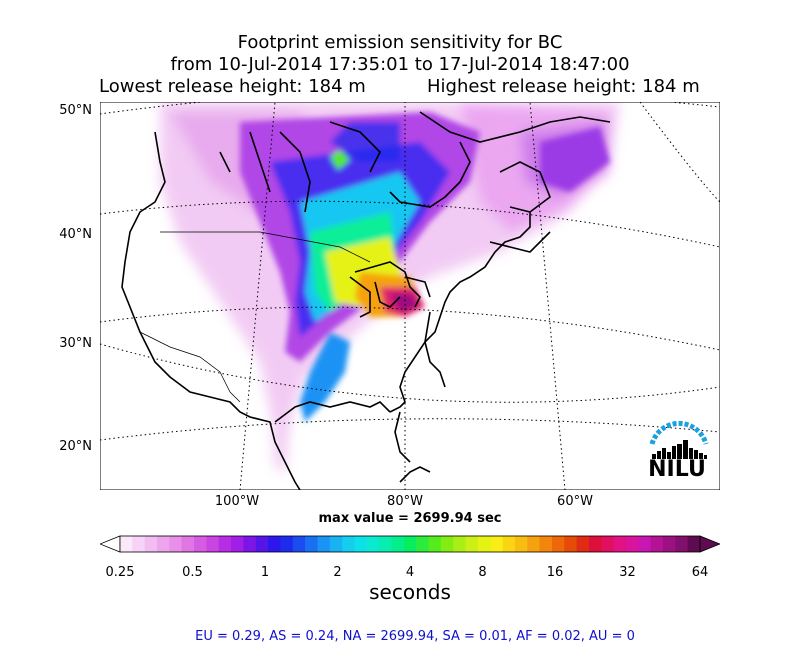  I want to click on political-borders, so click(255, 317).